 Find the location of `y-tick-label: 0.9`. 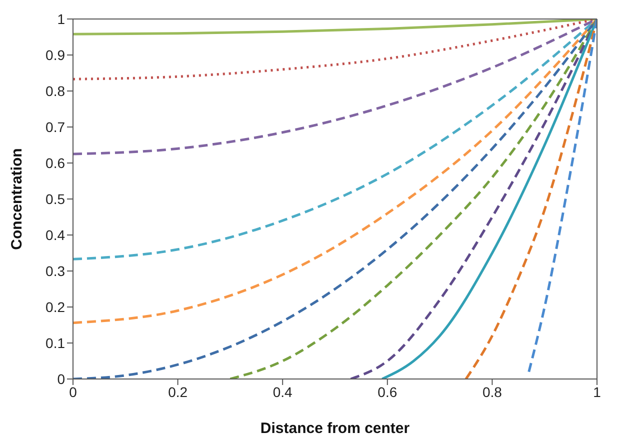

y-tick-label: 0.9 is located at coordinates (56, 54).